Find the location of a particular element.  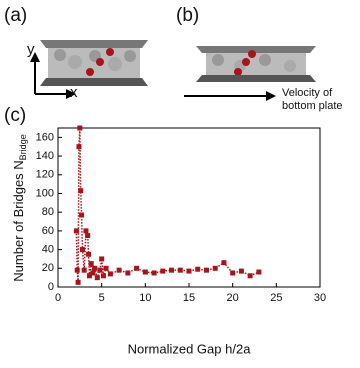

y-tick-label: 160 is located at coordinates (45, 137).